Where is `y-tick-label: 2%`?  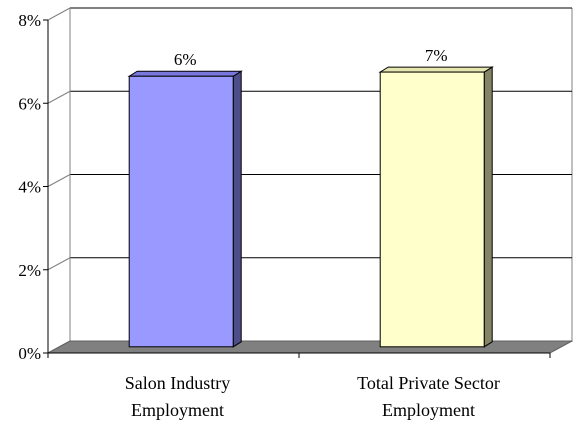 y-tick-label: 2% is located at coordinates (29, 270).